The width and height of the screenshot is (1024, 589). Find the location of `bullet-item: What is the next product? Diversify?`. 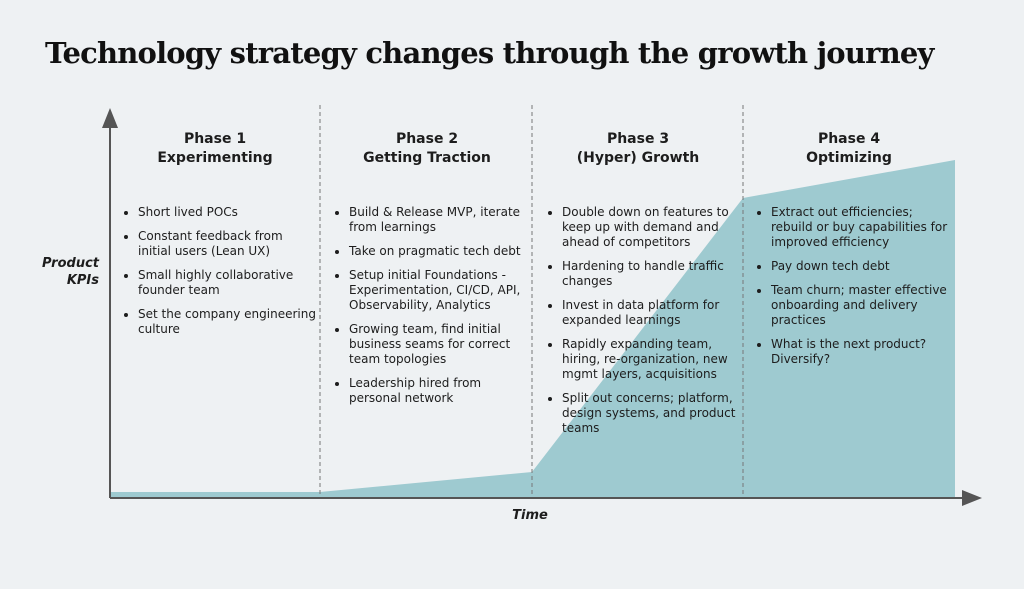

bullet-item: What is the next product? Diversify? is located at coordinates (853, 352).